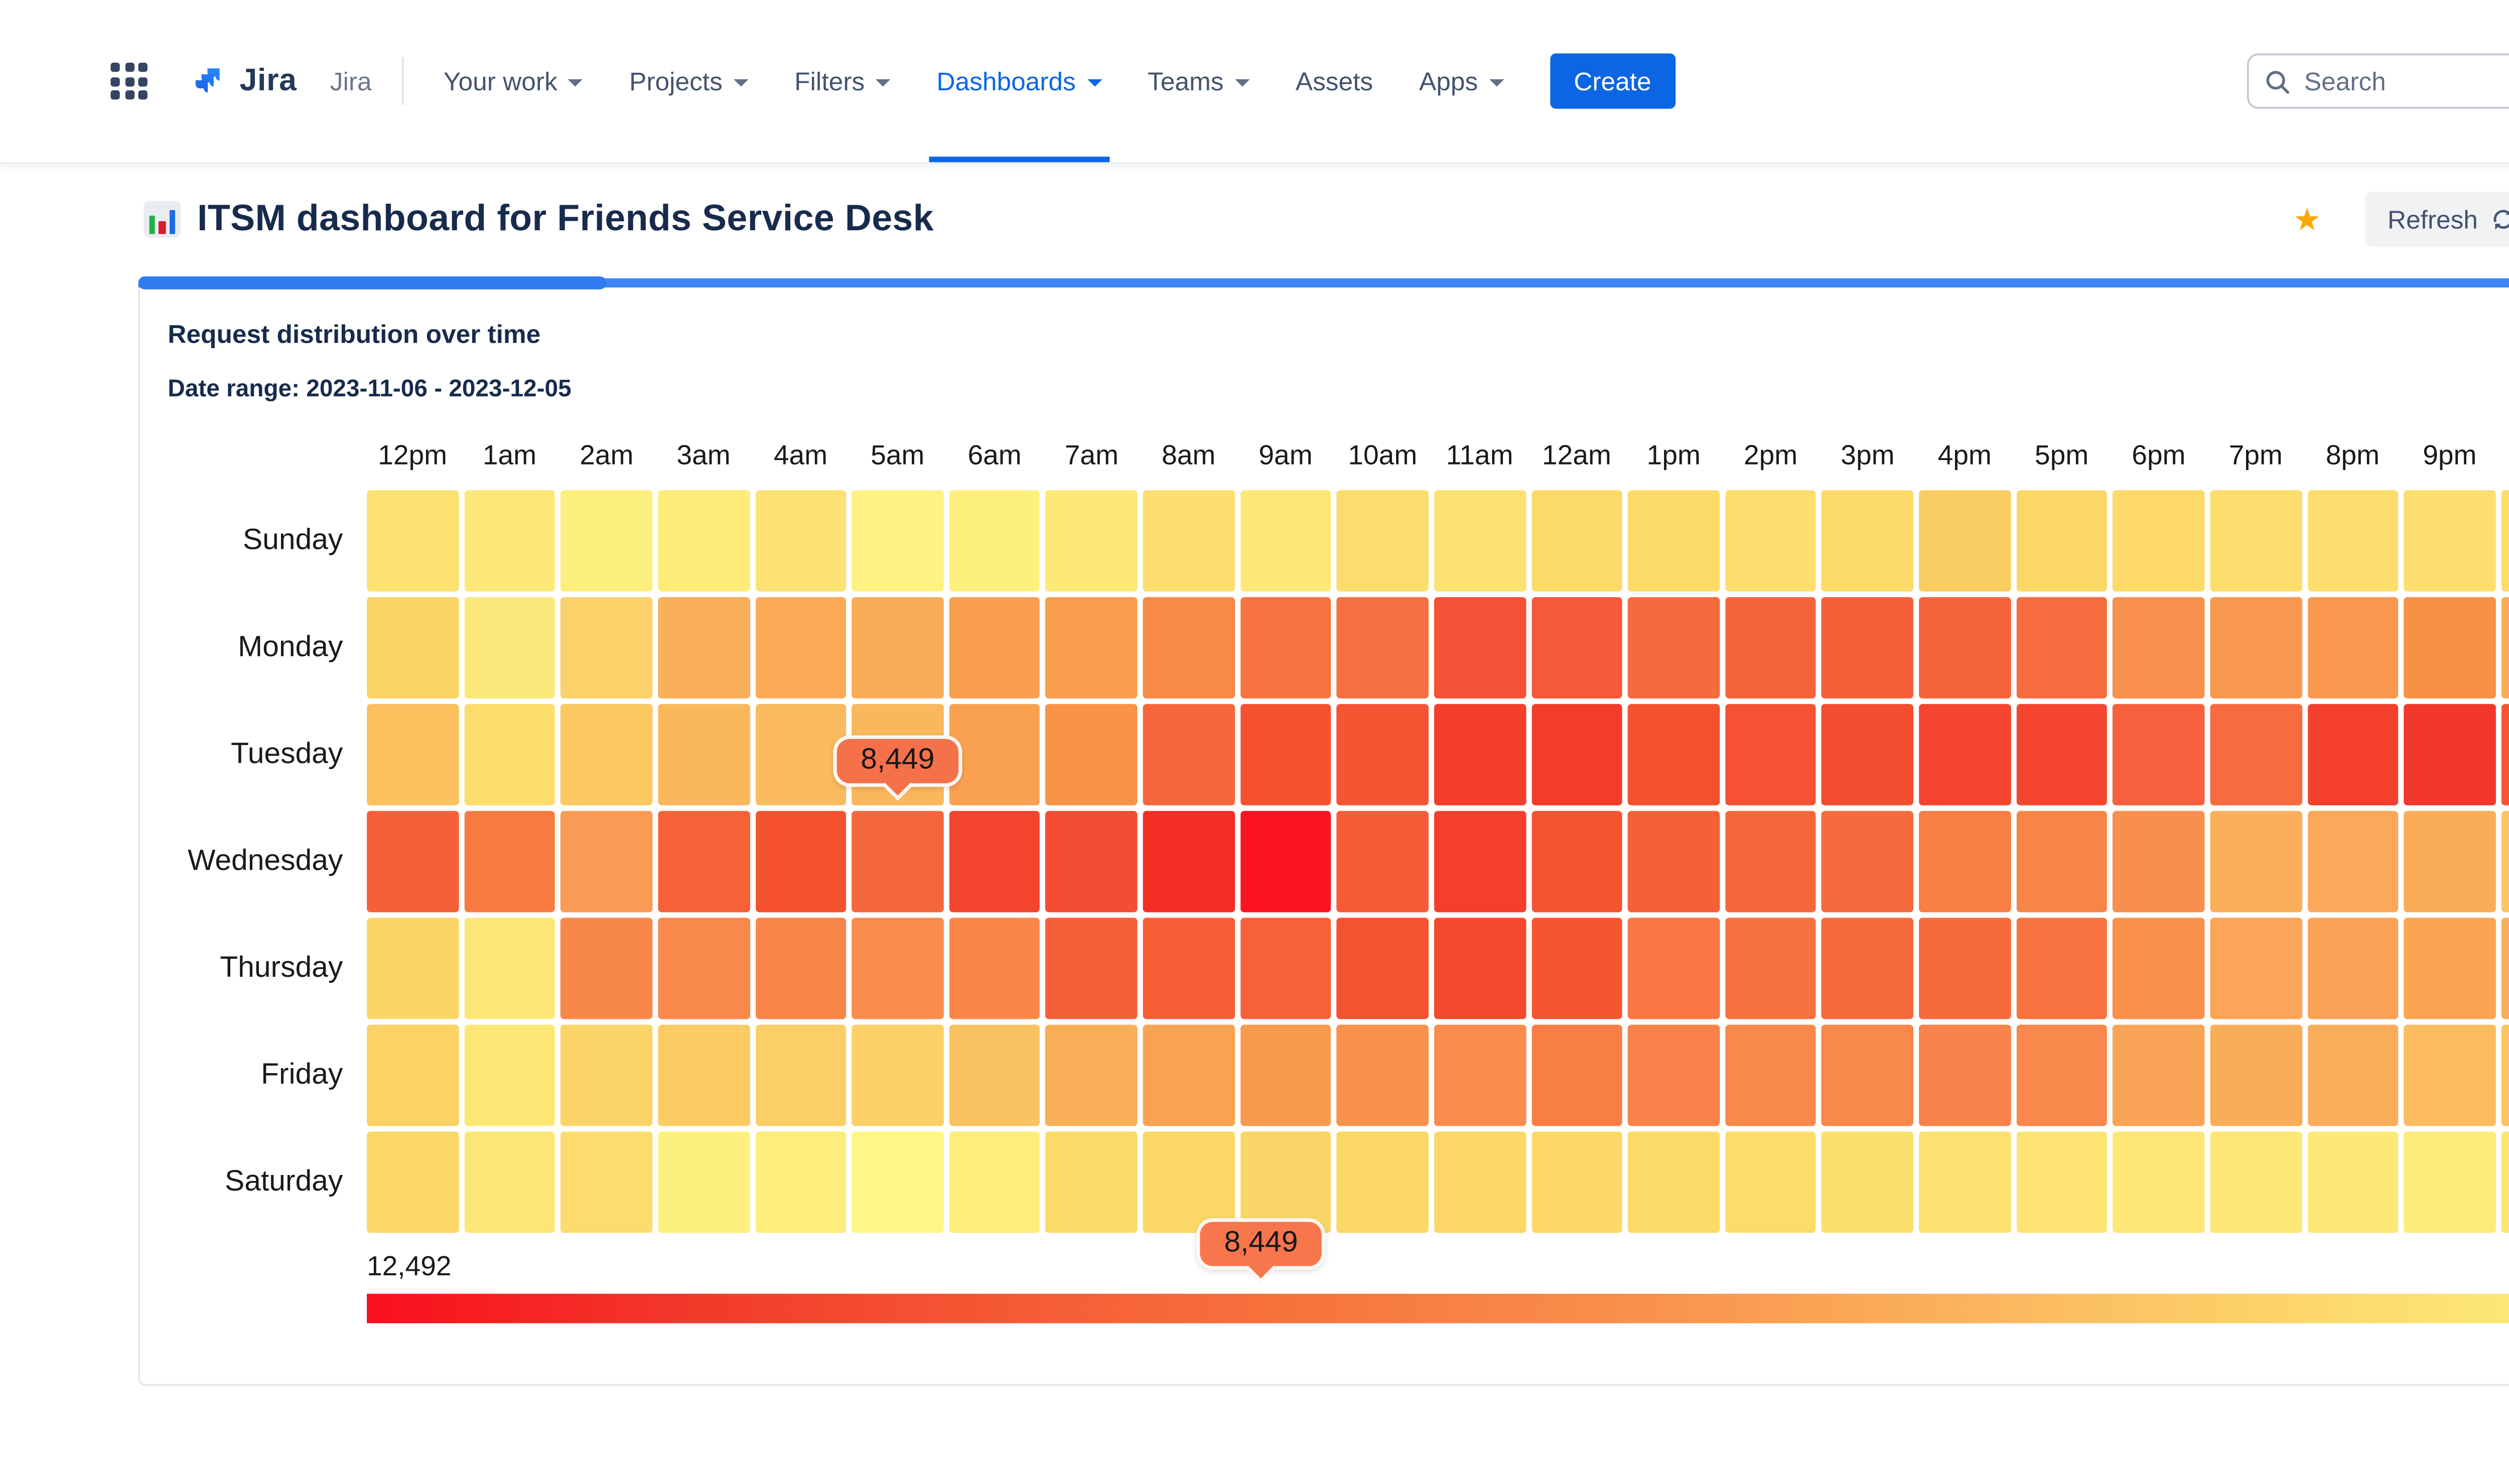  What do you see at coordinates (1771, 648) in the screenshot?
I see `heatmap-cell-monday-2pm` at bounding box center [1771, 648].